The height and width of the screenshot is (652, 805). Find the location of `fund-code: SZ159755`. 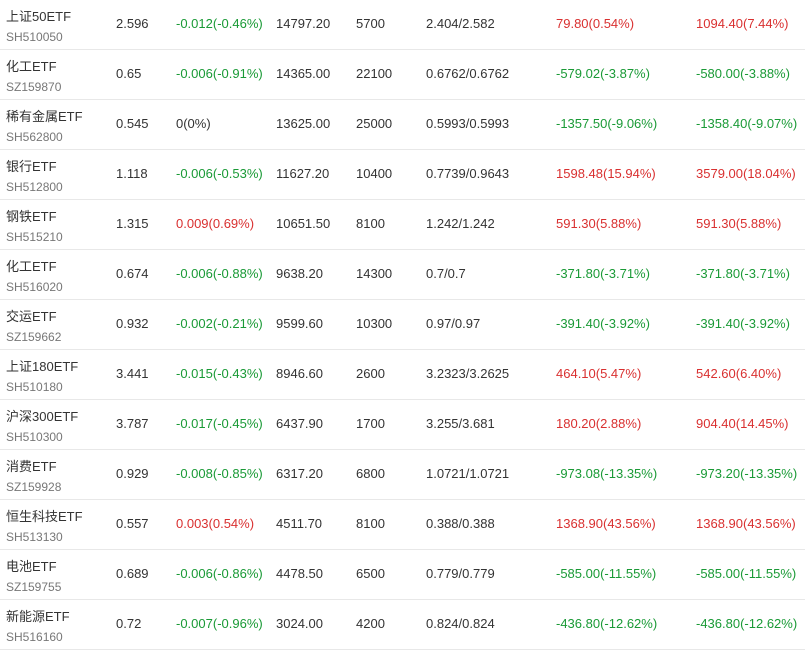

fund-code: SZ159755 is located at coordinates (34, 587).